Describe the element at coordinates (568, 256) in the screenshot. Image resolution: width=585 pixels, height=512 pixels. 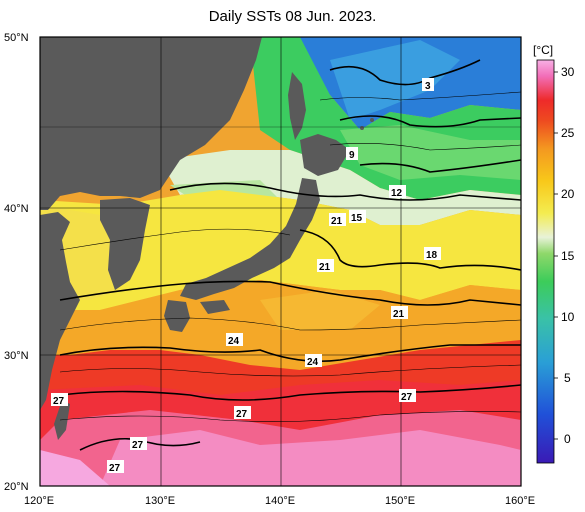
I see `colorbar-tick: 15` at that location.